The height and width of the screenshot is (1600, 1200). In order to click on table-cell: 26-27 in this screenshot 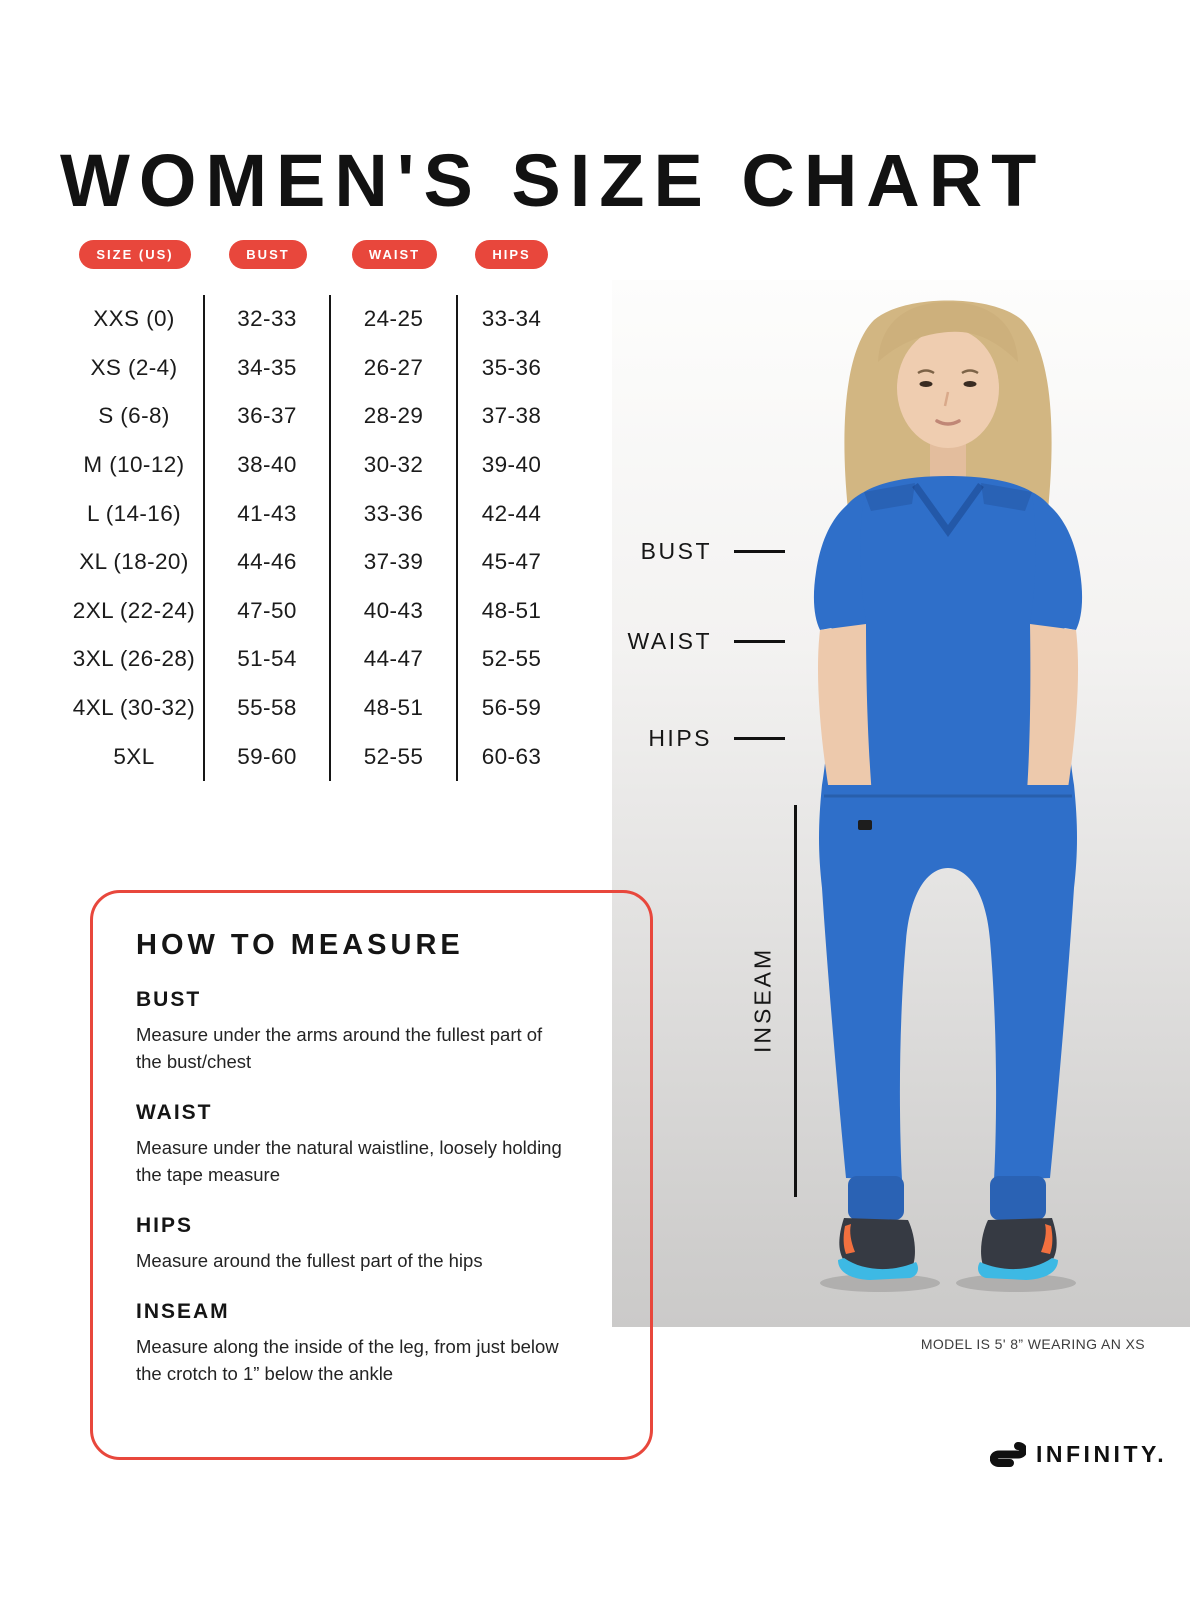, I will do `click(394, 368)`.